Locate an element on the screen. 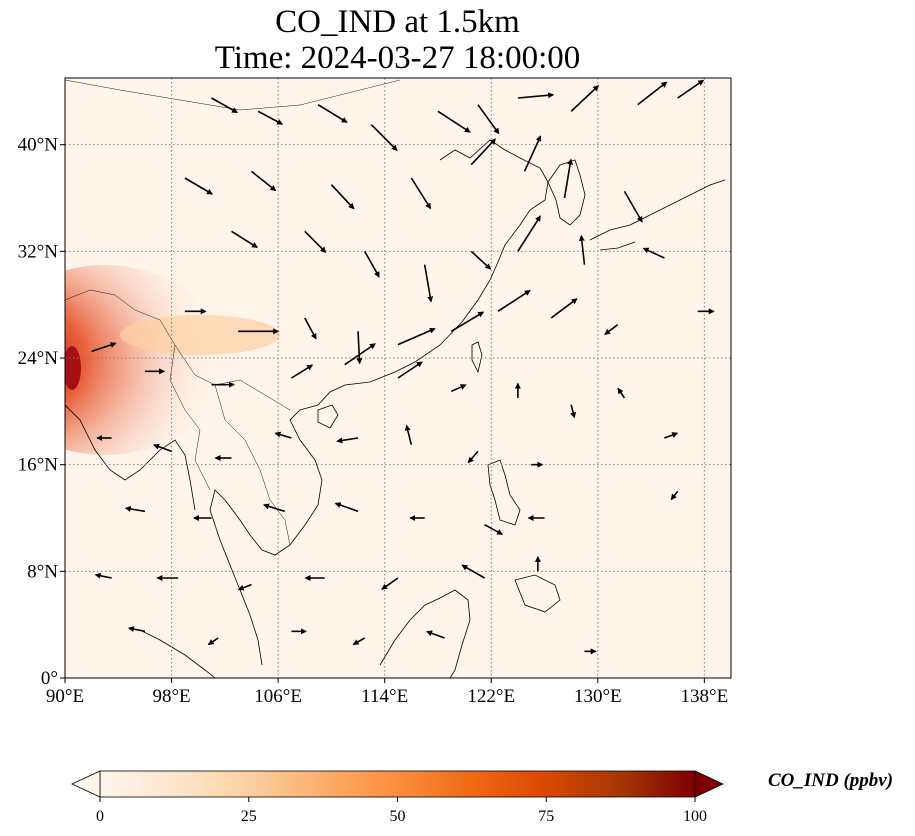 The width and height of the screenshot is (915, 836). lon-tick-label: 122°E is located at coordinates (491, 696).